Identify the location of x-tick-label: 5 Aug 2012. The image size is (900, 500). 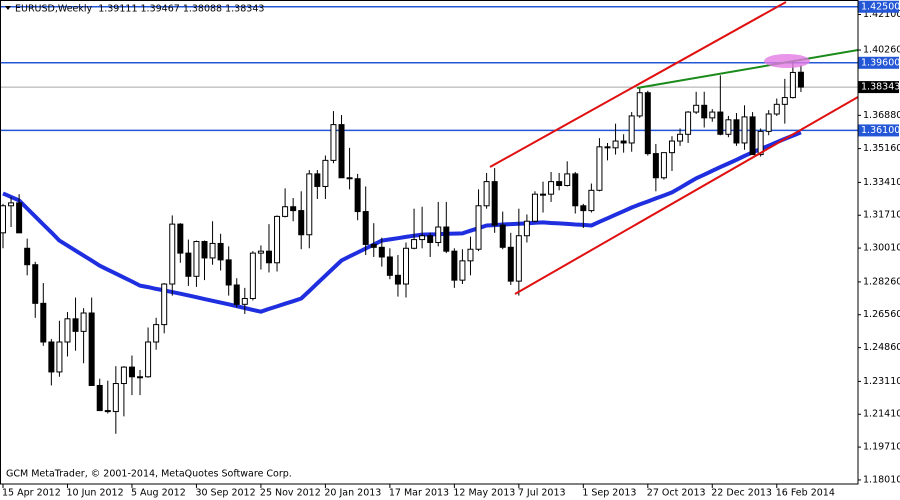
(158, 493).